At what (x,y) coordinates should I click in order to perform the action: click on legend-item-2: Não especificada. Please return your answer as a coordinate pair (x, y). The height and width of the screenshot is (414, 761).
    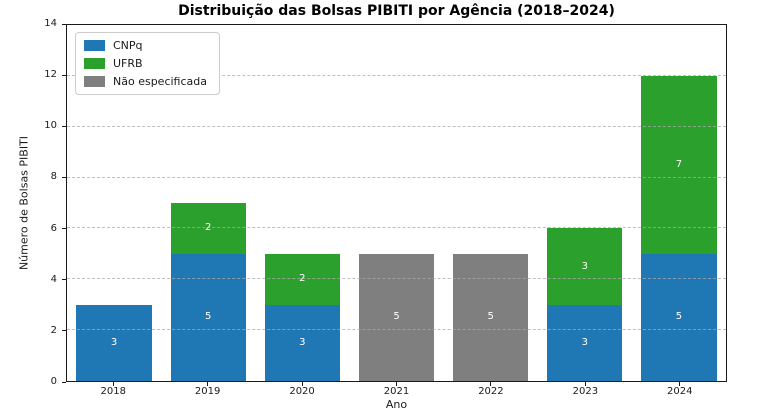
    Looking at the image, I should click on (145, 81).